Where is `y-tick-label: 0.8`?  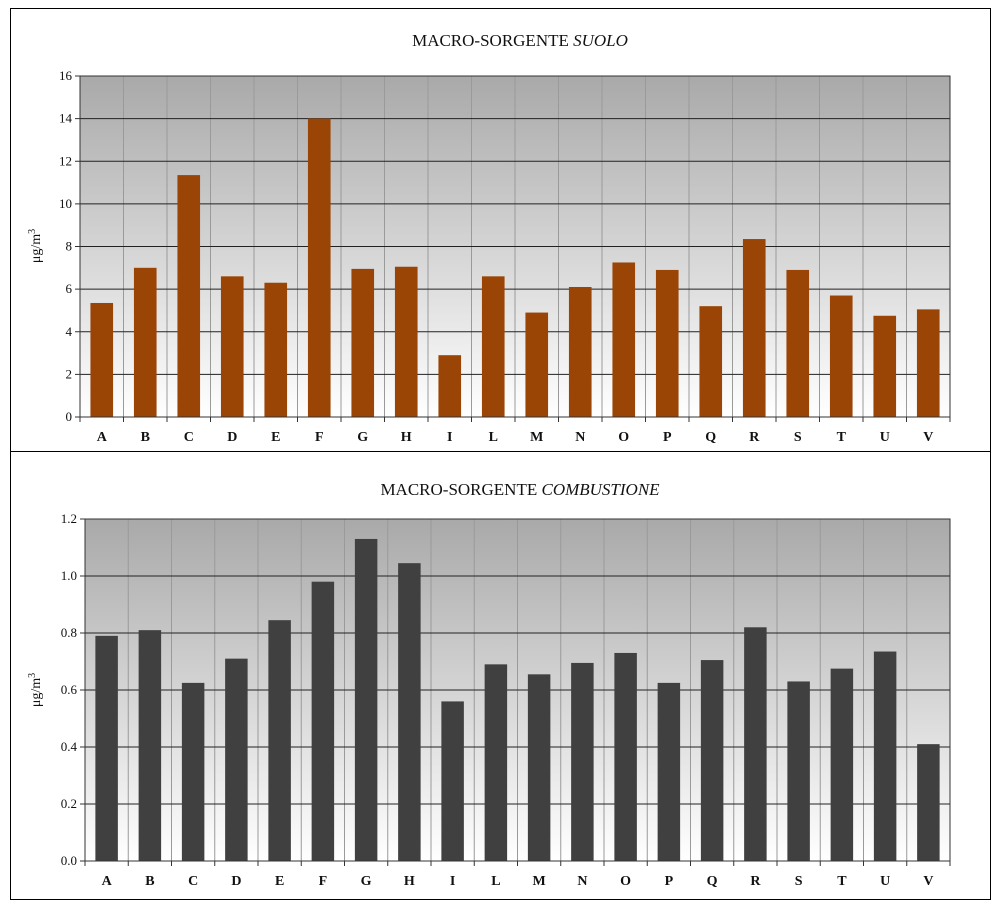 y-tick-label: 0.8 is located at coordinates (69, 632).